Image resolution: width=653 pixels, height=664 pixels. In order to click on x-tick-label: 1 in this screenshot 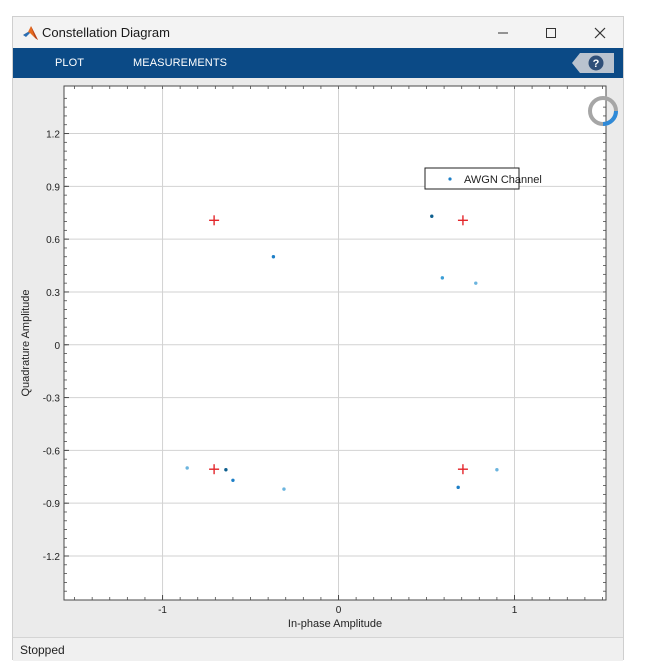, I will do `click(515, 610)`.